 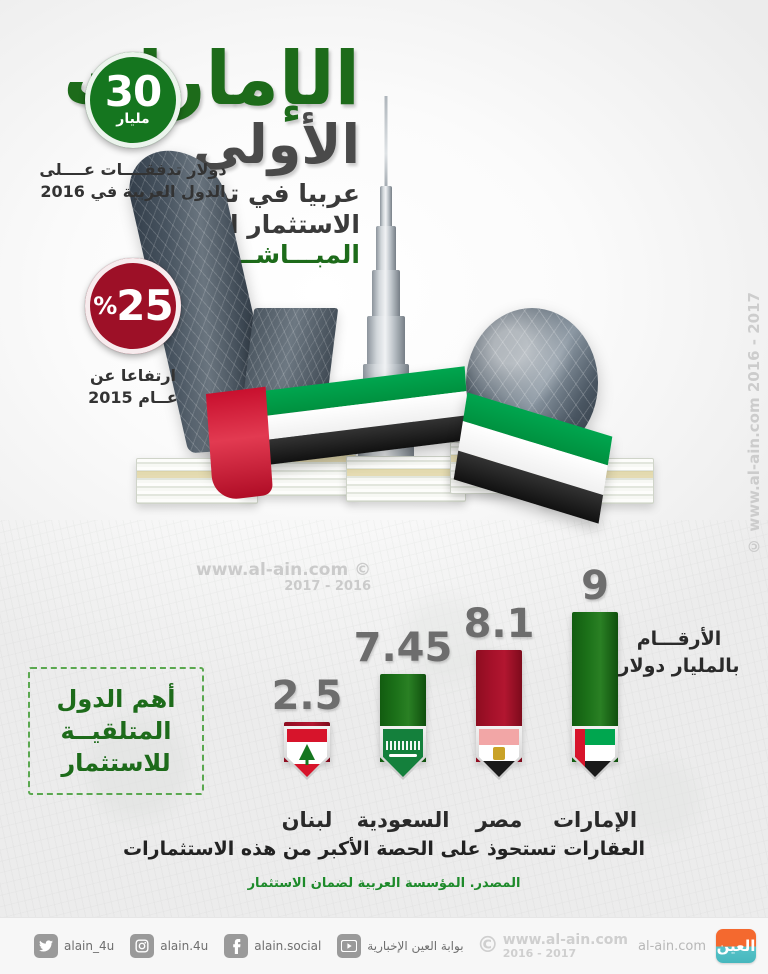 I want to click on legend-line1: الأرقـــام, so click(x=679, y=639).